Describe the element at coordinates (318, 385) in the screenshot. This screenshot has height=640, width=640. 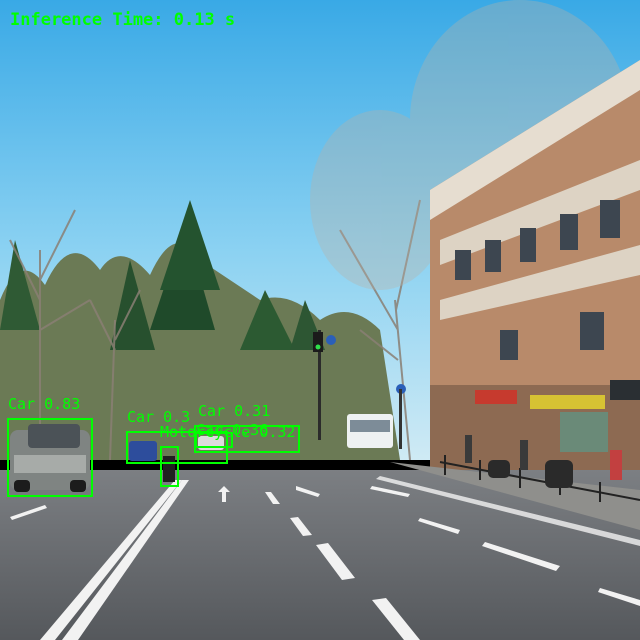
I see `traffic-light` at that location.